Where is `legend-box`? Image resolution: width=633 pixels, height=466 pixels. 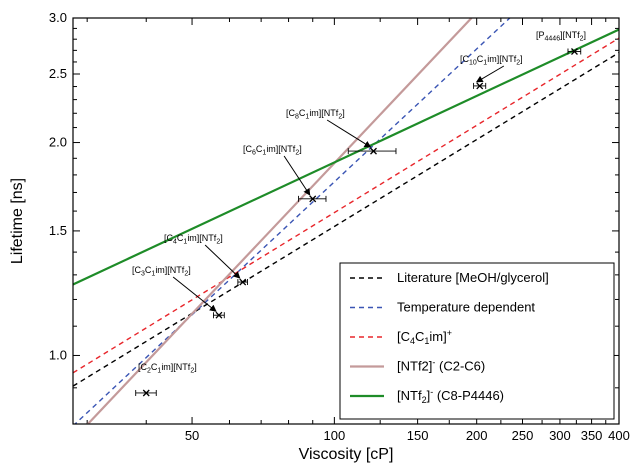
legend-box is located at coordinates (477, 341).